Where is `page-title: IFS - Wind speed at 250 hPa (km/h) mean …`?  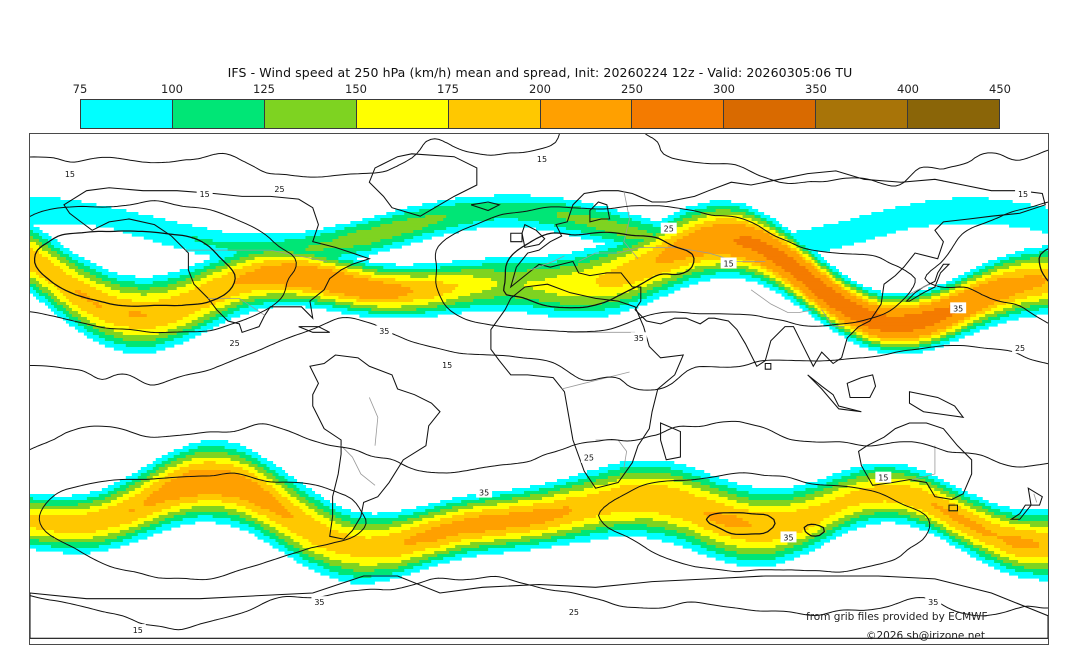
page-title: IFS - Wind speed at 250 hPa (km/h) mean … is located at coordinates (540, 72).